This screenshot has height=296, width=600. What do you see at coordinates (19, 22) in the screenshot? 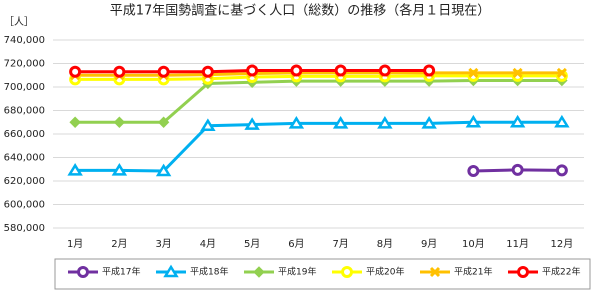
I see `y-axis-label: ［人］` at bounding box center [19, 22].